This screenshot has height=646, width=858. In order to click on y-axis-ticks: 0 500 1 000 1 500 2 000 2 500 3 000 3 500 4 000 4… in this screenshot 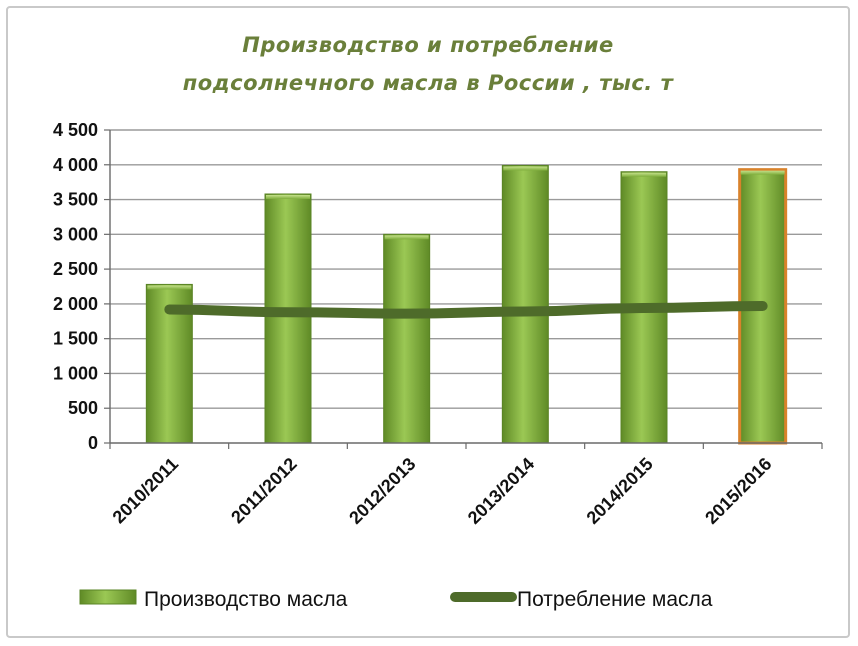, I will do `click(82, 286)`.